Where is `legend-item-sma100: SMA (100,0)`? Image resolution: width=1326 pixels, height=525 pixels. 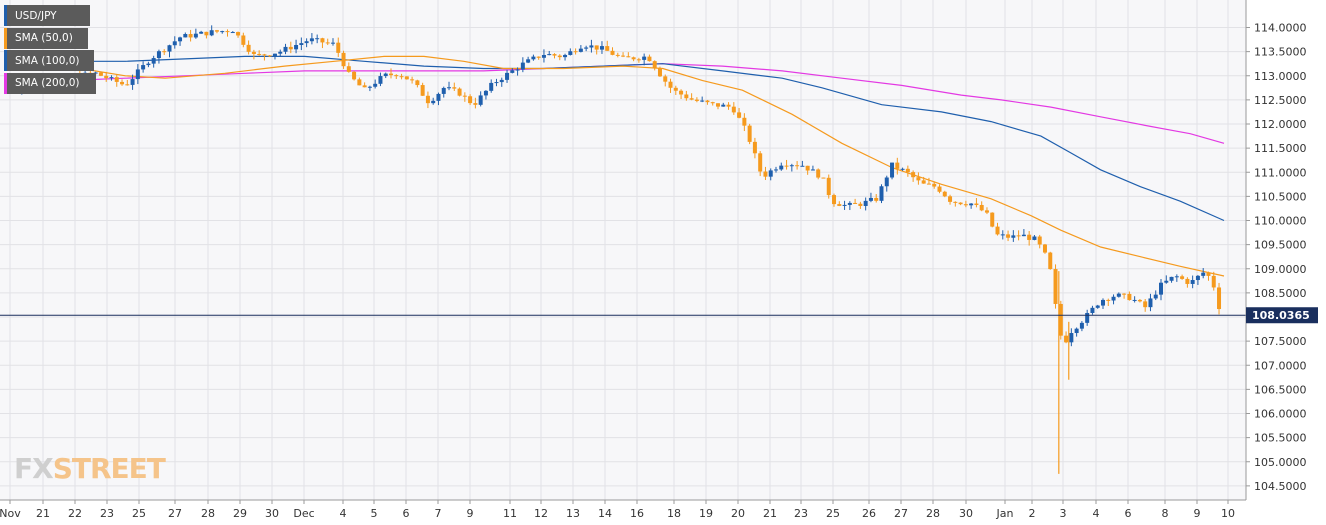
legend-item-sma100: SMA (100,0) is located at coordinates (49, 60).